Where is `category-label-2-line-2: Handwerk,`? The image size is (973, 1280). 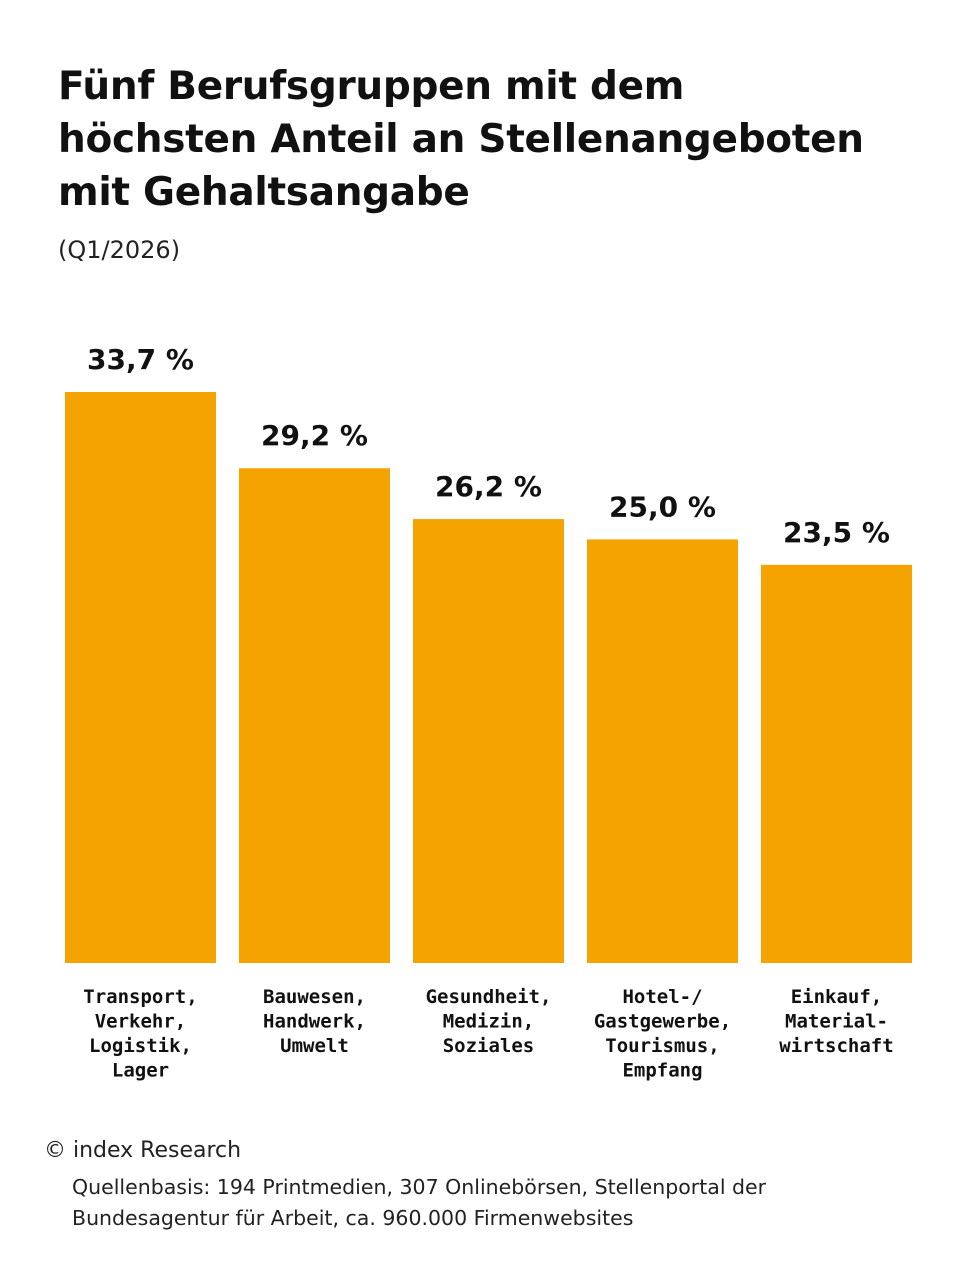
category-label-2-line-2: Handwerk, is located at coordinates (314, 1022).